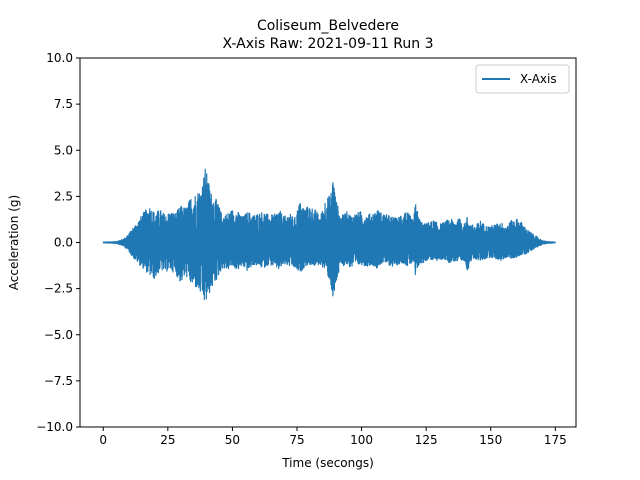  What do you see at coordinates (167, 440) in the screenshot?
I see `x-tick-label: 25` at bounding box center [167, 440].